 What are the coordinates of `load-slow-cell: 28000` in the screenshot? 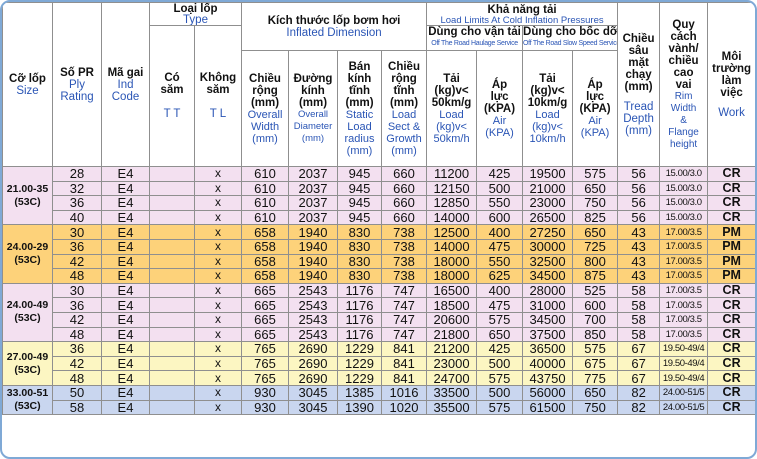 It's located at (548, 290).